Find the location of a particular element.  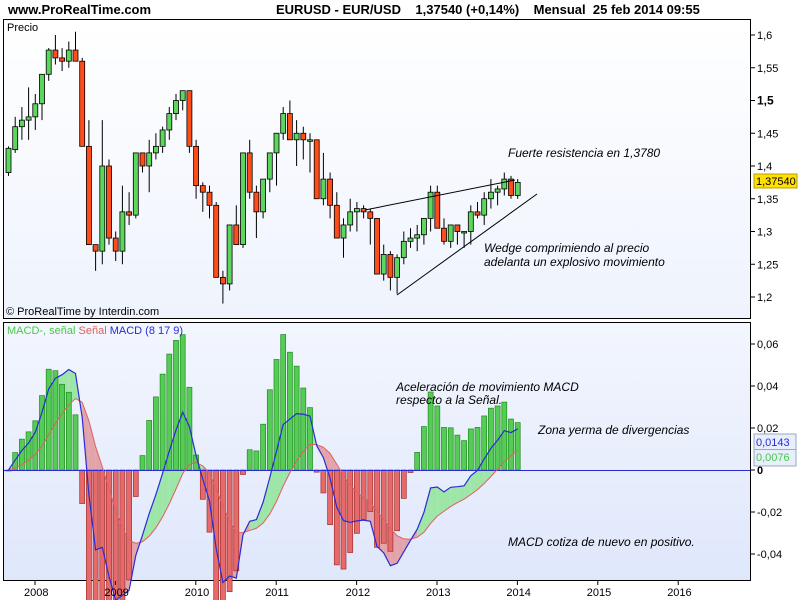

price-tick-label: 1,4 is located at coordinates (764, 167).